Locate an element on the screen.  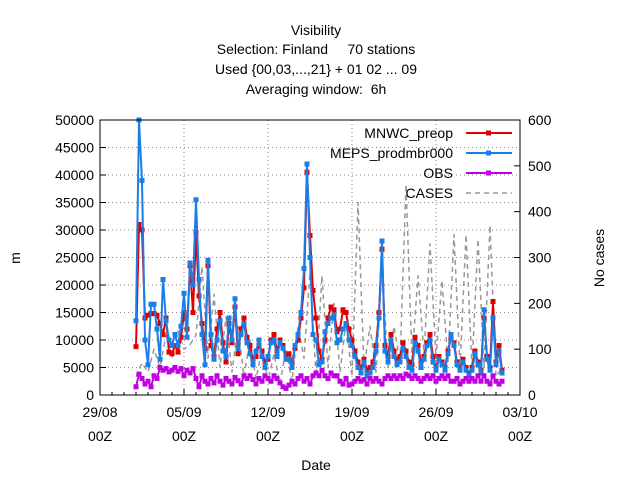
y-tick-label: 5000 is located at coordinates (78, 368).